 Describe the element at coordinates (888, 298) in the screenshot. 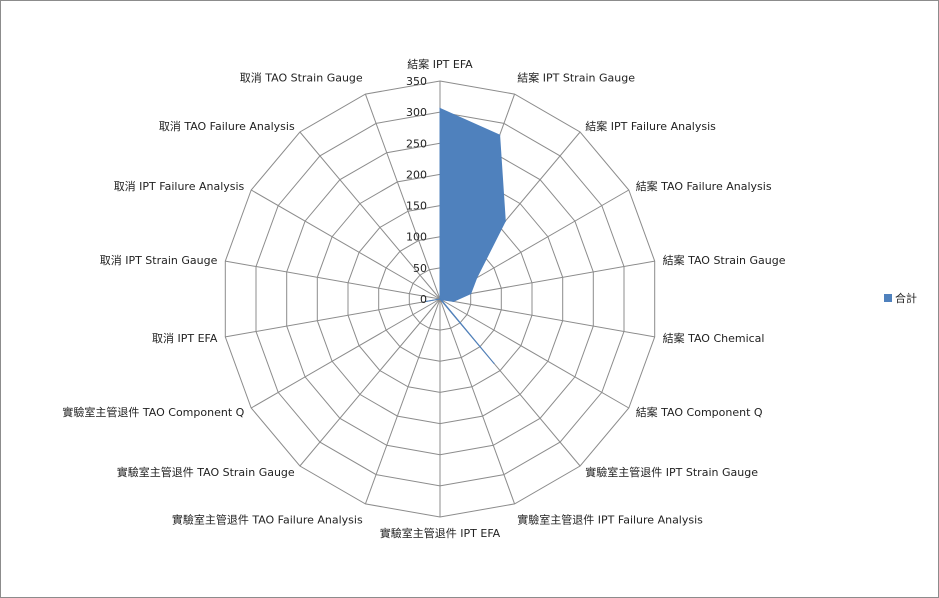

I see `legend-swatch` at that location.